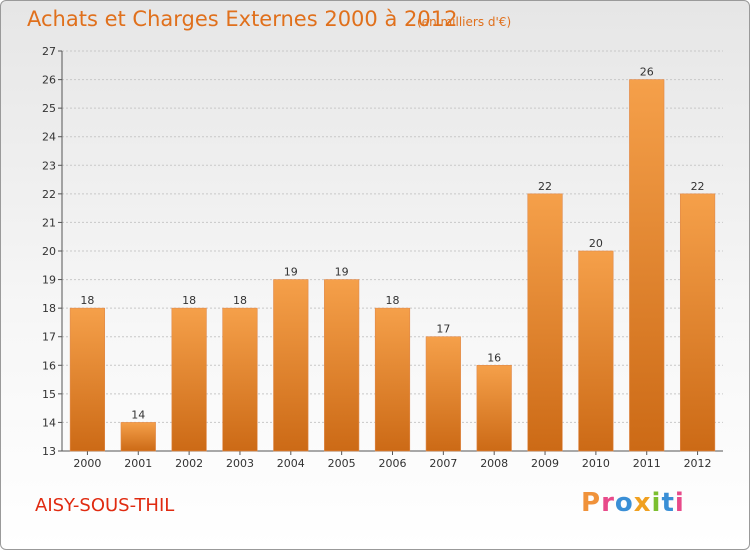 The image size is (750, 550). I want to click on y-tick-label: 26, so click(49, 80).